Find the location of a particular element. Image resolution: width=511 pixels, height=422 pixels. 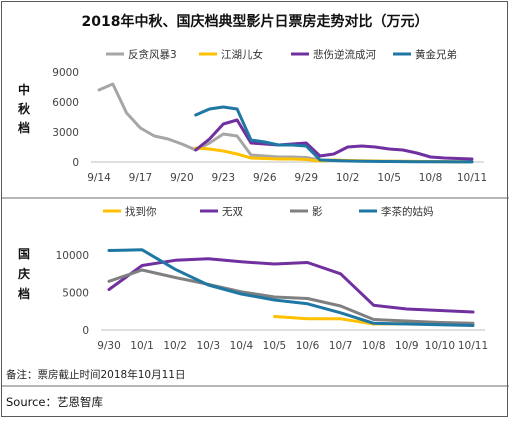

legend-label: 李茶的姑妈 is located at coordinates (407, 211).